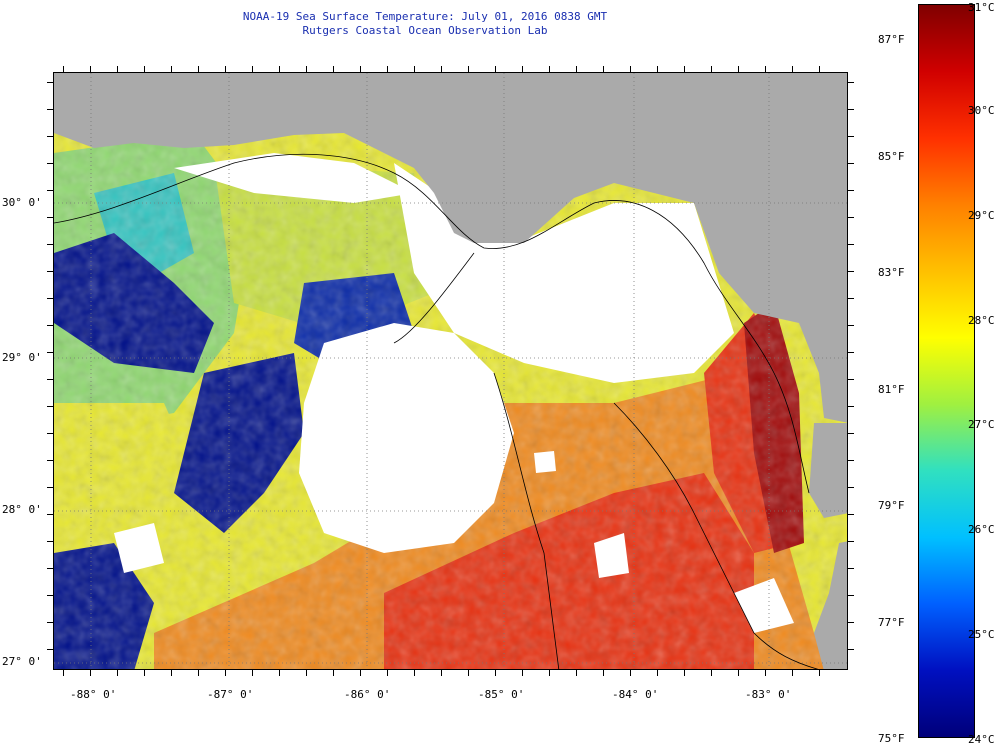 This screenshot has width=1000, height=754. I want to click on land-se, so click(830, 605).